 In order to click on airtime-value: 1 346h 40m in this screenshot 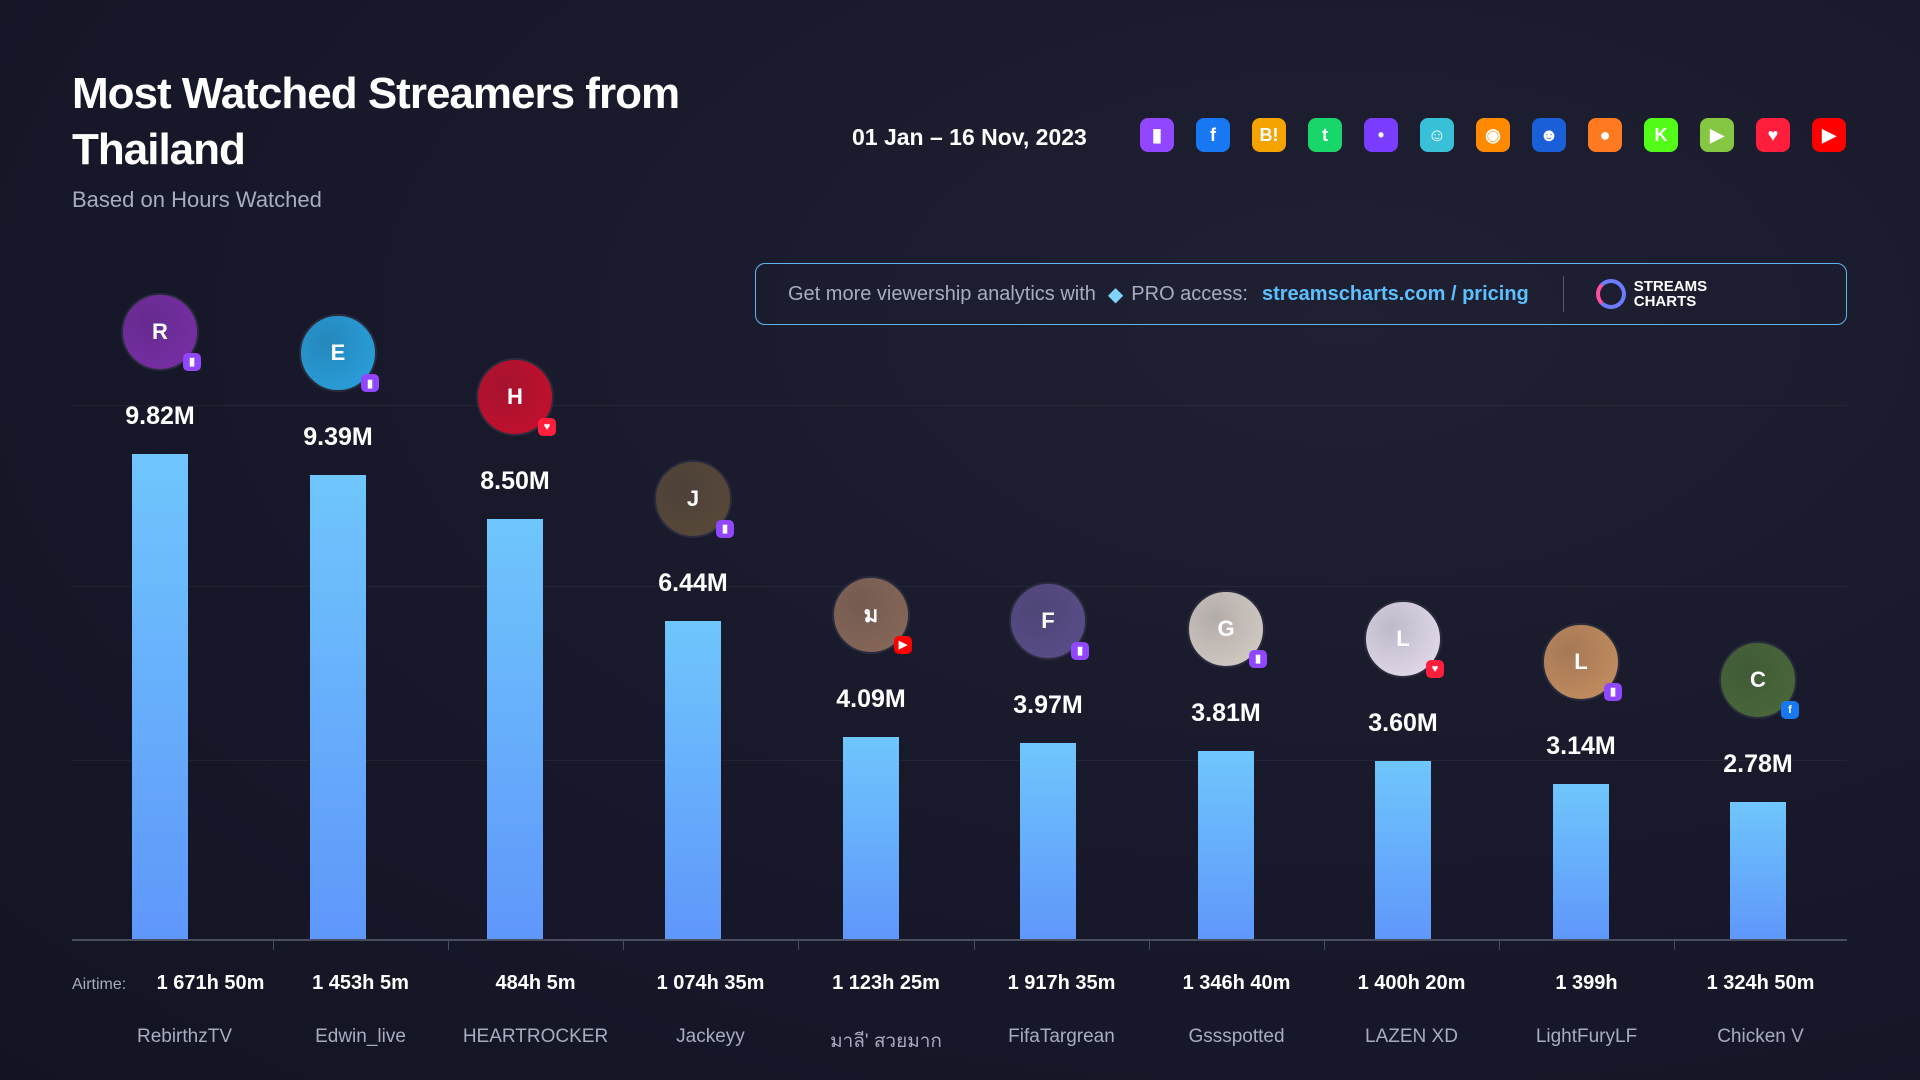, I will do `click(1236, 983)`.